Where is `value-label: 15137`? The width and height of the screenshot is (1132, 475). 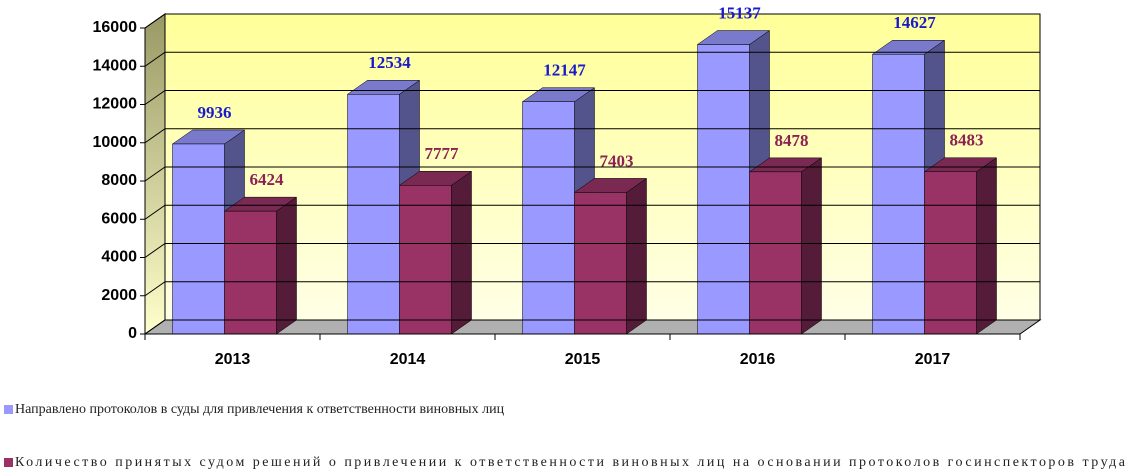 value-label: 15137 is located at coordinates (739, 12).